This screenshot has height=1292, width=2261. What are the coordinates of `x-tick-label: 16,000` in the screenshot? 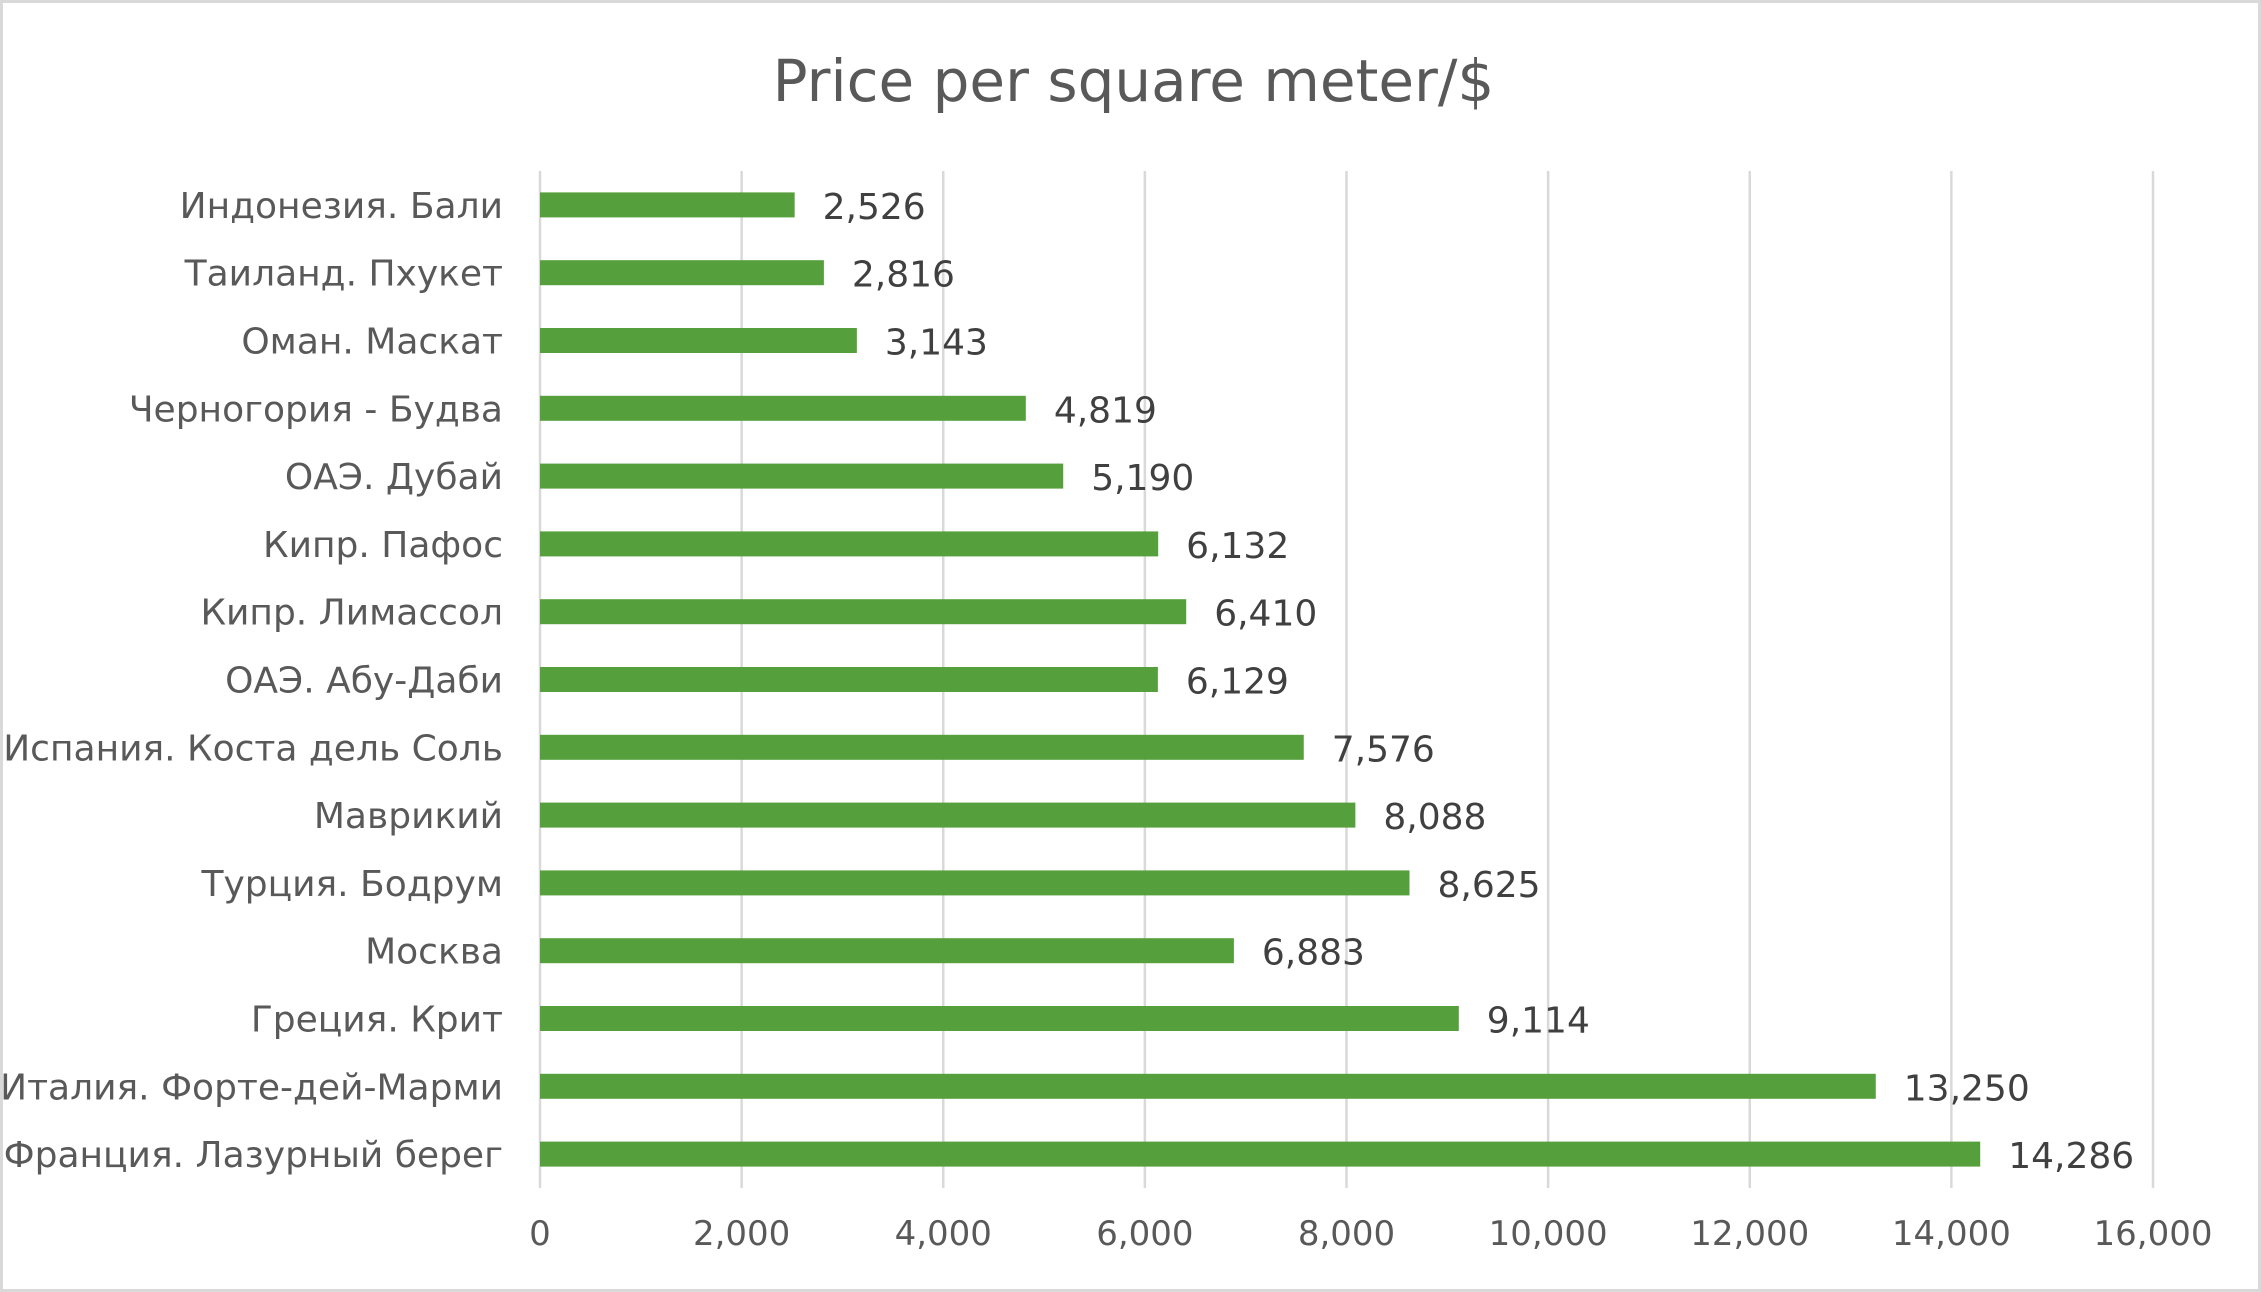 It's located at (2153, 1234).